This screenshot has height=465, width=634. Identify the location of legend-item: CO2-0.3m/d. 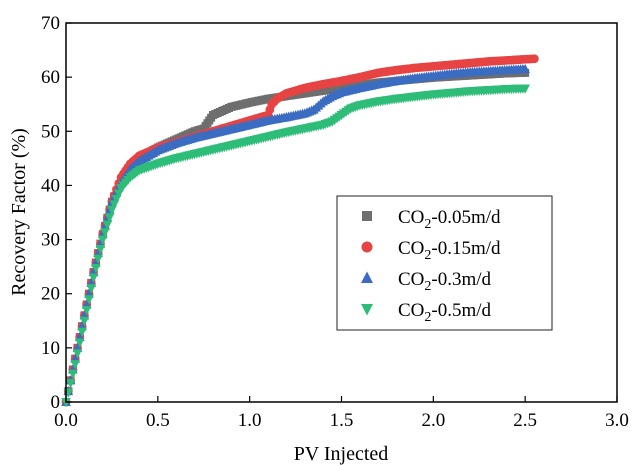
(426, 281).